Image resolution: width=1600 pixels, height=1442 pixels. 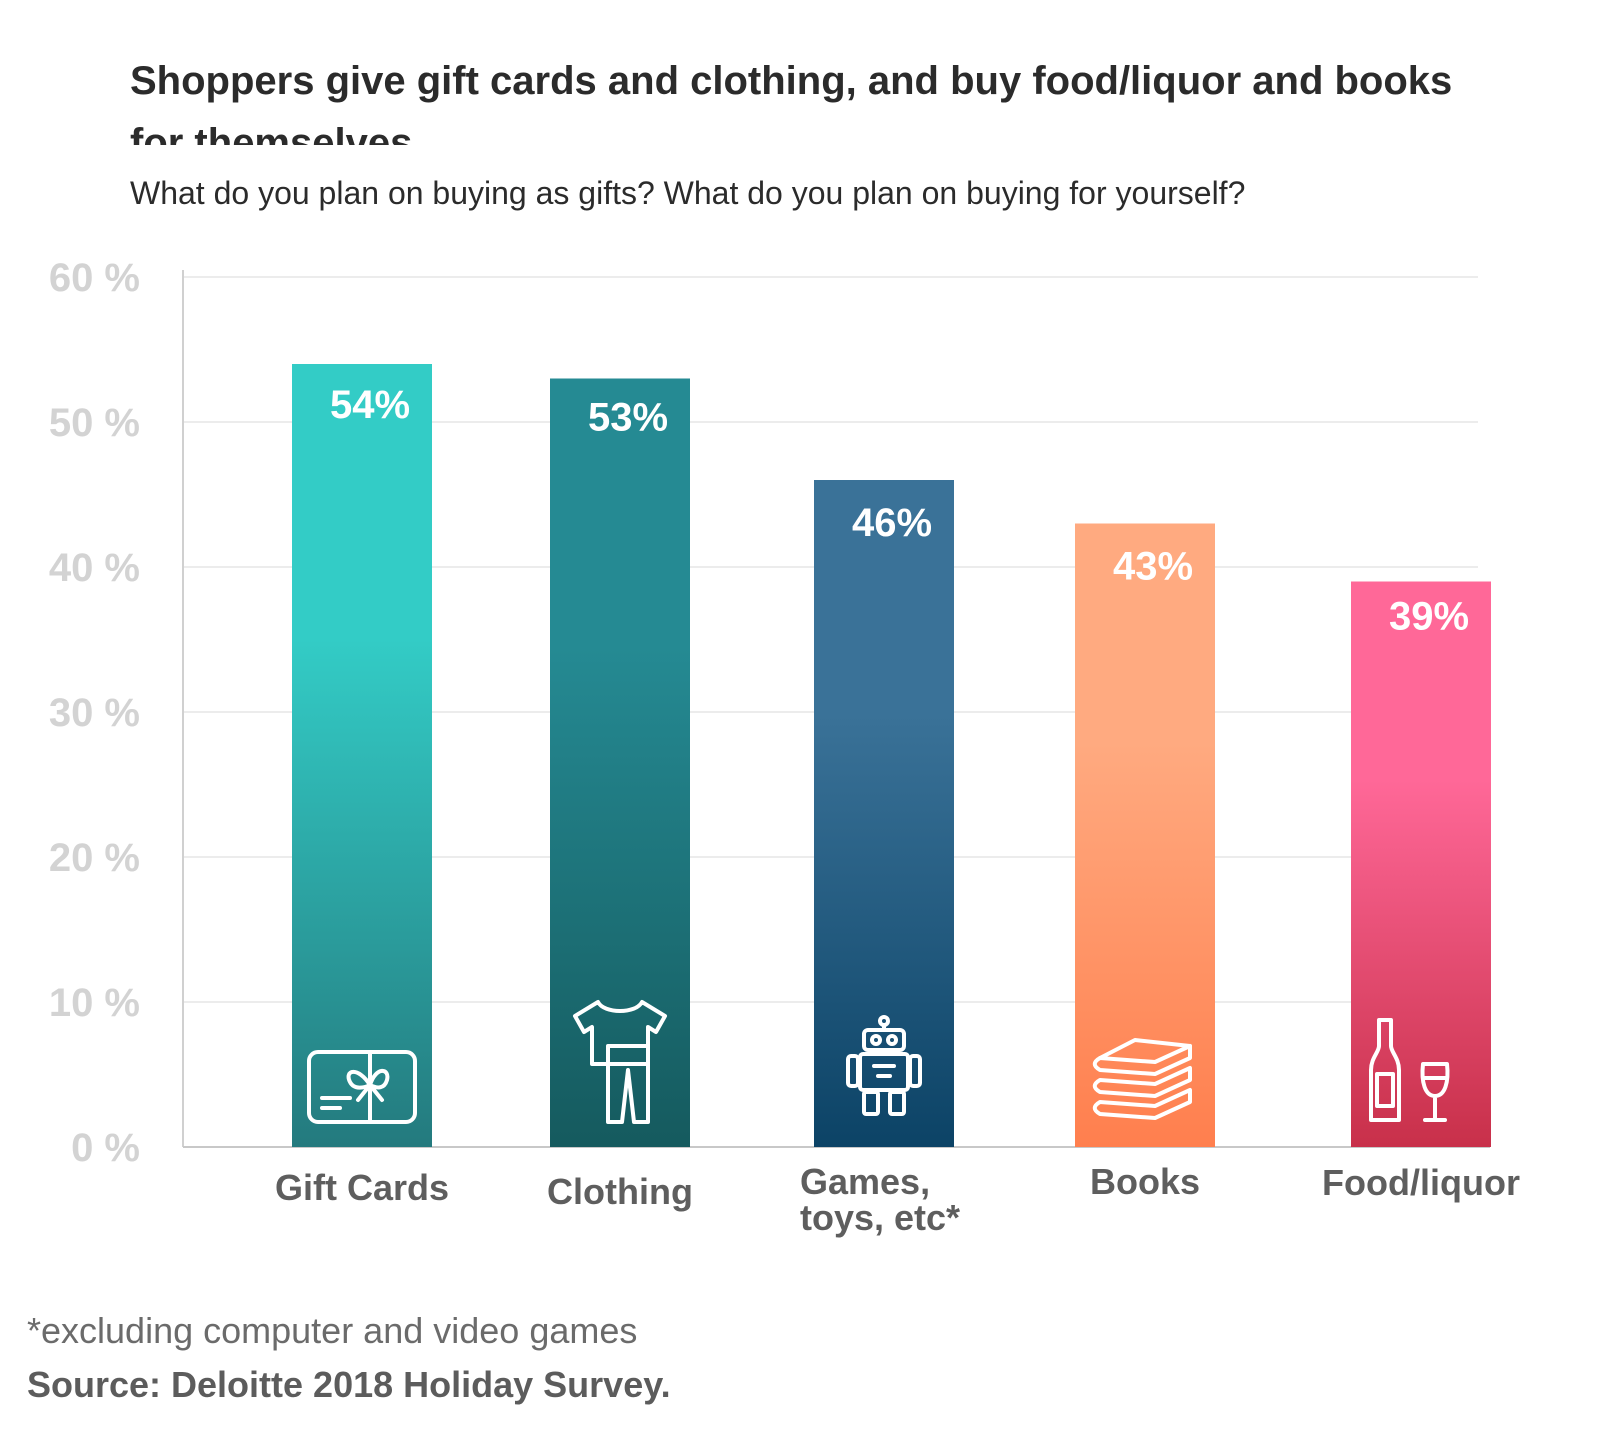 What do you see at coordinates (880, 1199) in the screenshot?
I see `x-tick-label: Games, toys, etc*` at bounding box center [880, 1199].